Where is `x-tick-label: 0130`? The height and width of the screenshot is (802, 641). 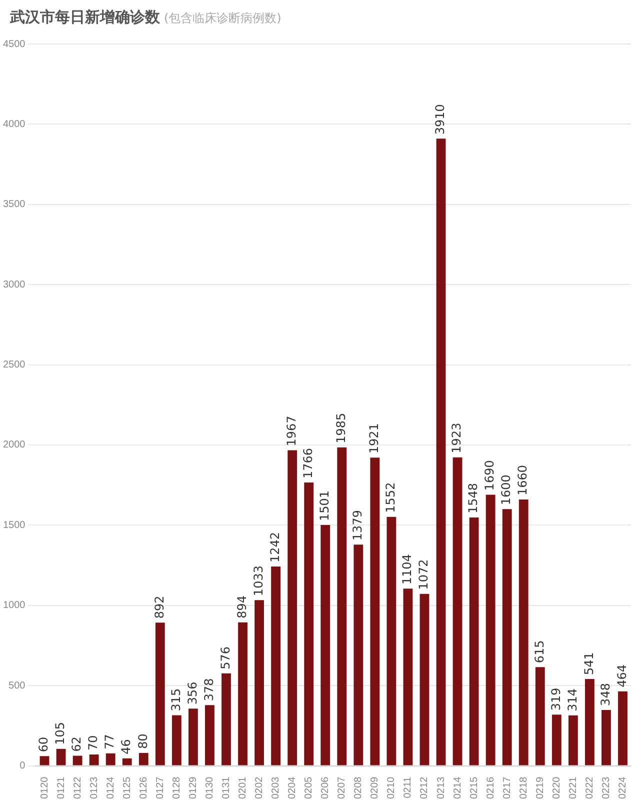 x-tick-label: 0130 is located at coordinates (210, 788).